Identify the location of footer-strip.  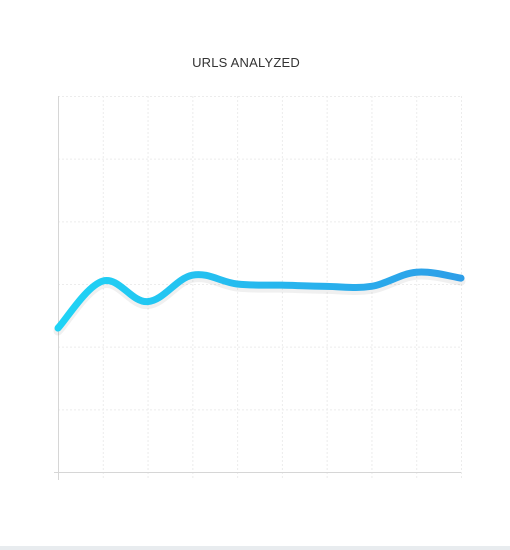
(255, 548).